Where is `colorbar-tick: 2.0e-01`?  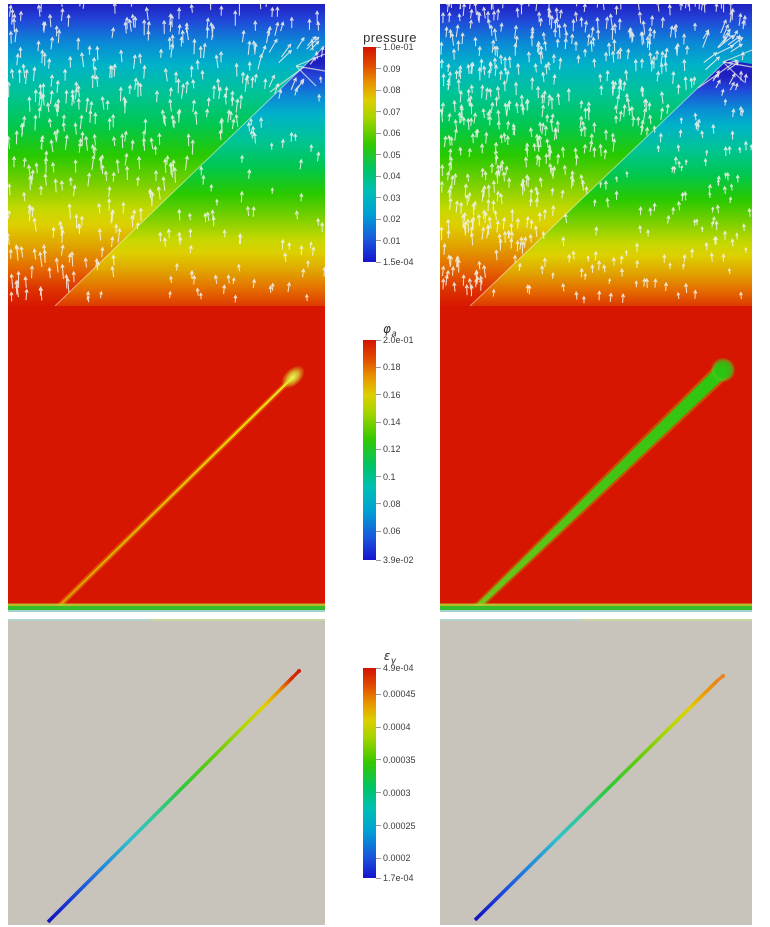 colorbar-tick: 2.0e-01 is located at coordinates (395, 340).